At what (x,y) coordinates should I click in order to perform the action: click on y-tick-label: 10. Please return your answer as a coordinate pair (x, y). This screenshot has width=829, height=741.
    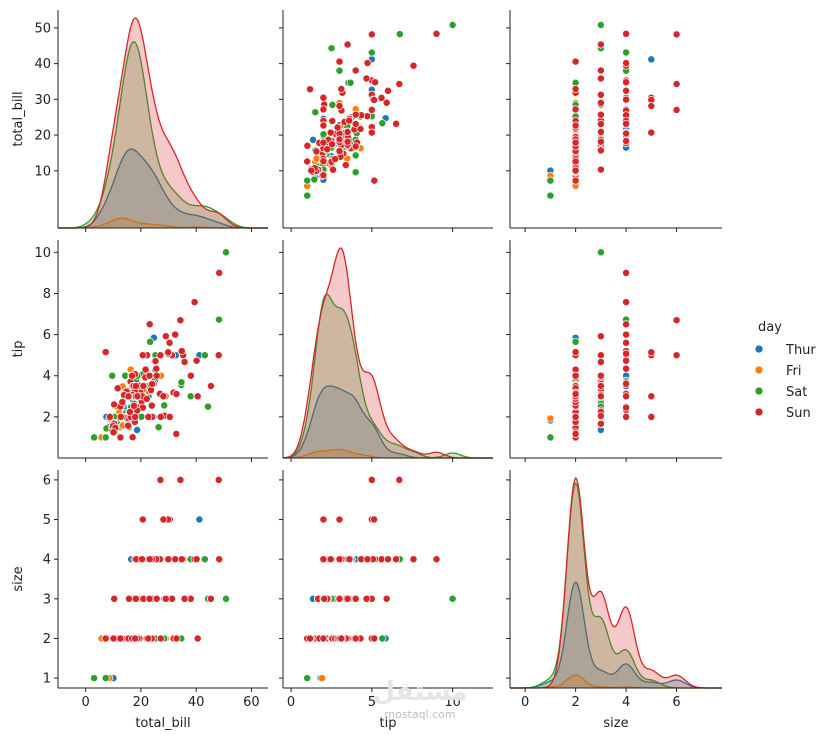
    Looking at the image, I should click on (42, 171).